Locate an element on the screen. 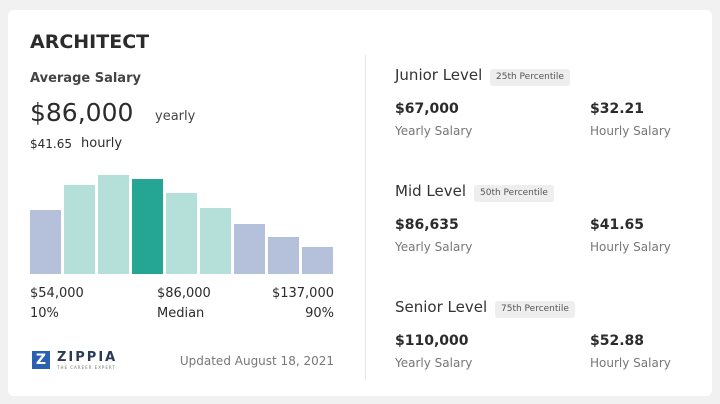 The height and width of the screenshot is (404, 720). median-amount: $86,000 is located at coordinates (184, 293).